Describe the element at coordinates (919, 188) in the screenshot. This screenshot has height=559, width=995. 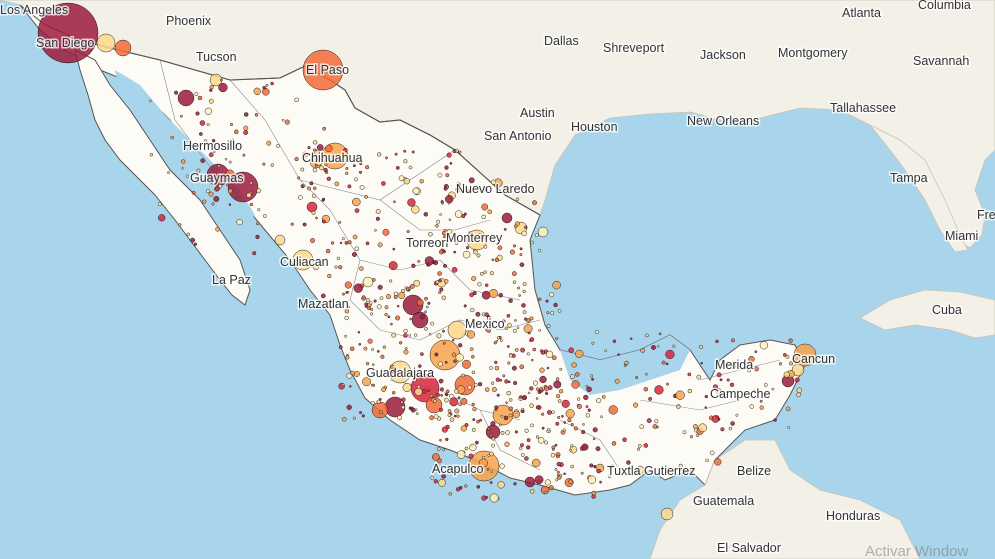
I see `florida-land` at that location.